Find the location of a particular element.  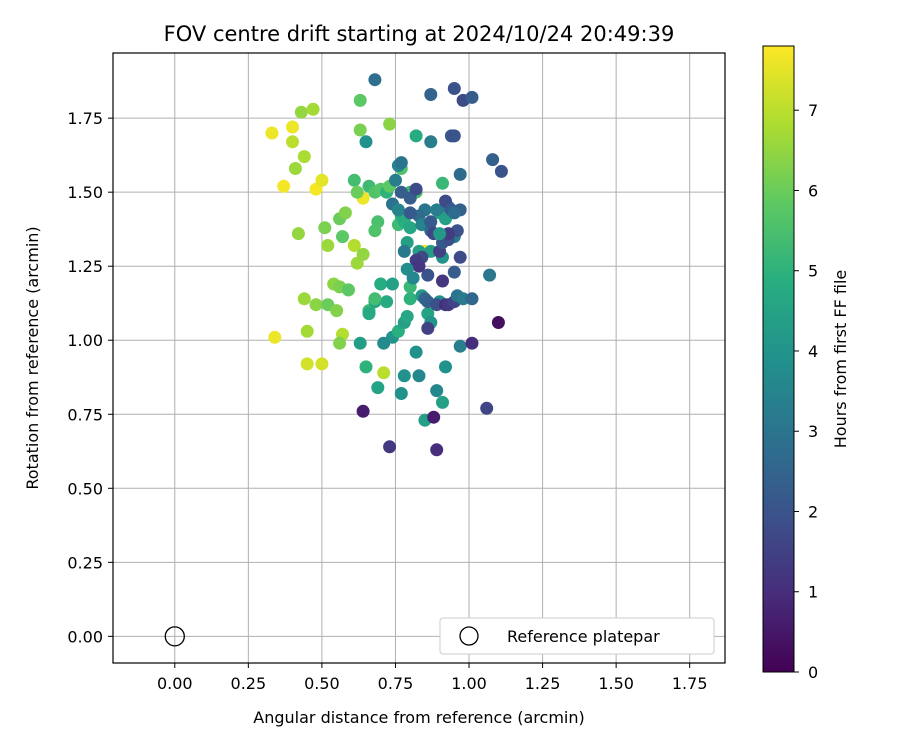

x-tick-label: 0.00 is located at coordinates (175, 683).